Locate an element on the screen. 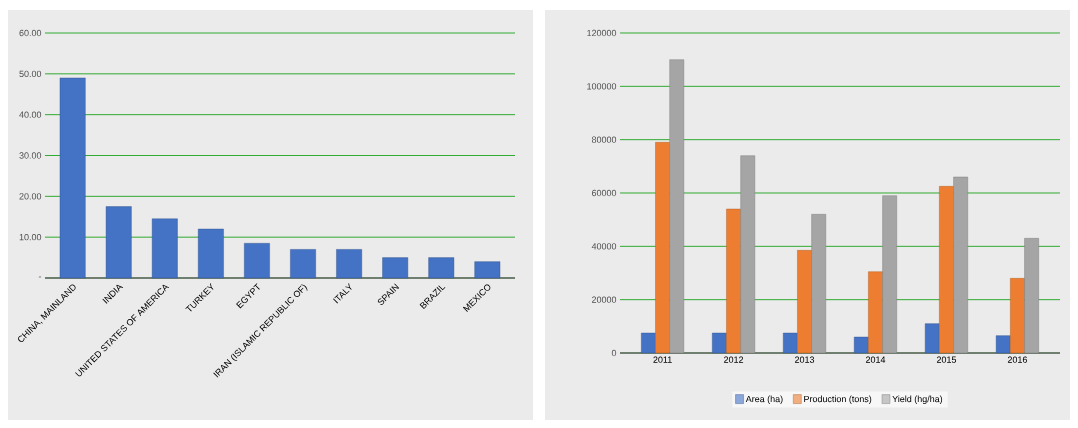 The width and height of the screenshot is (1078, 428). x-tick-label: 2013 is located at coordinates (805, 359).